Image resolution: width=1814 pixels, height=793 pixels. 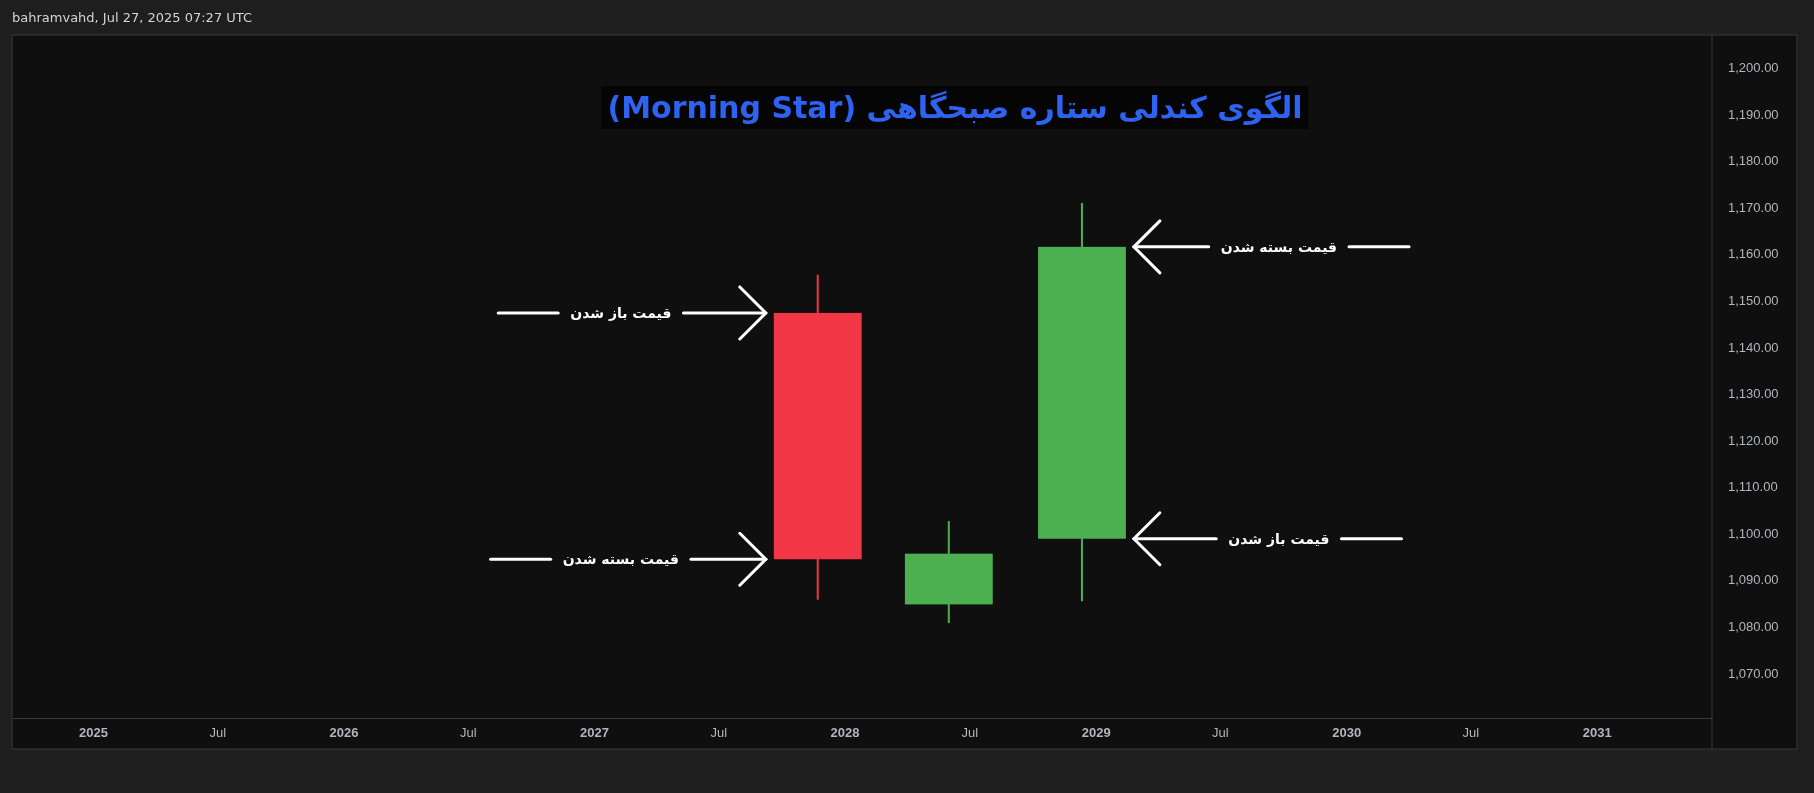 What do you see at coordinates (1753, 114) in the screenshot?
I see `y-tick-label: 1,190.00` at bounding box center [1753, 114].